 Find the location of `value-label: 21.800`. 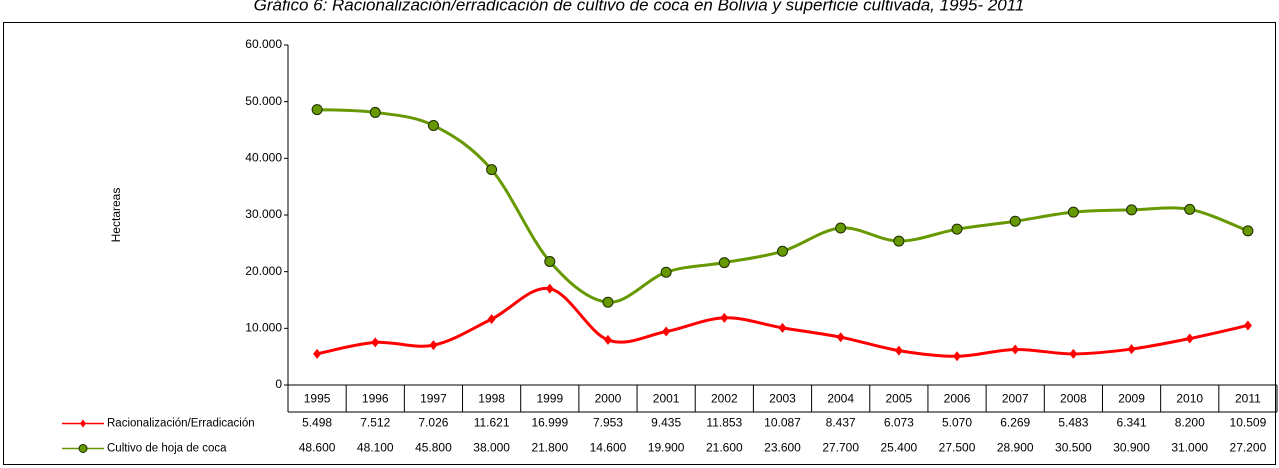

value-label: 21.800 is located at coordinates (549, 448).